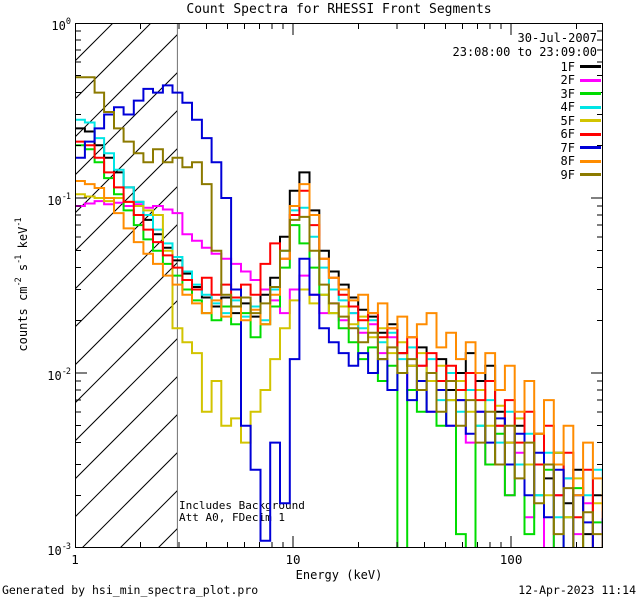 This screenshot has width=640, height=600. What do you see at coordinates (293, 559) in the screenshot?
I see `x-tick-label-10: 10` at bounding box center [293, 559].